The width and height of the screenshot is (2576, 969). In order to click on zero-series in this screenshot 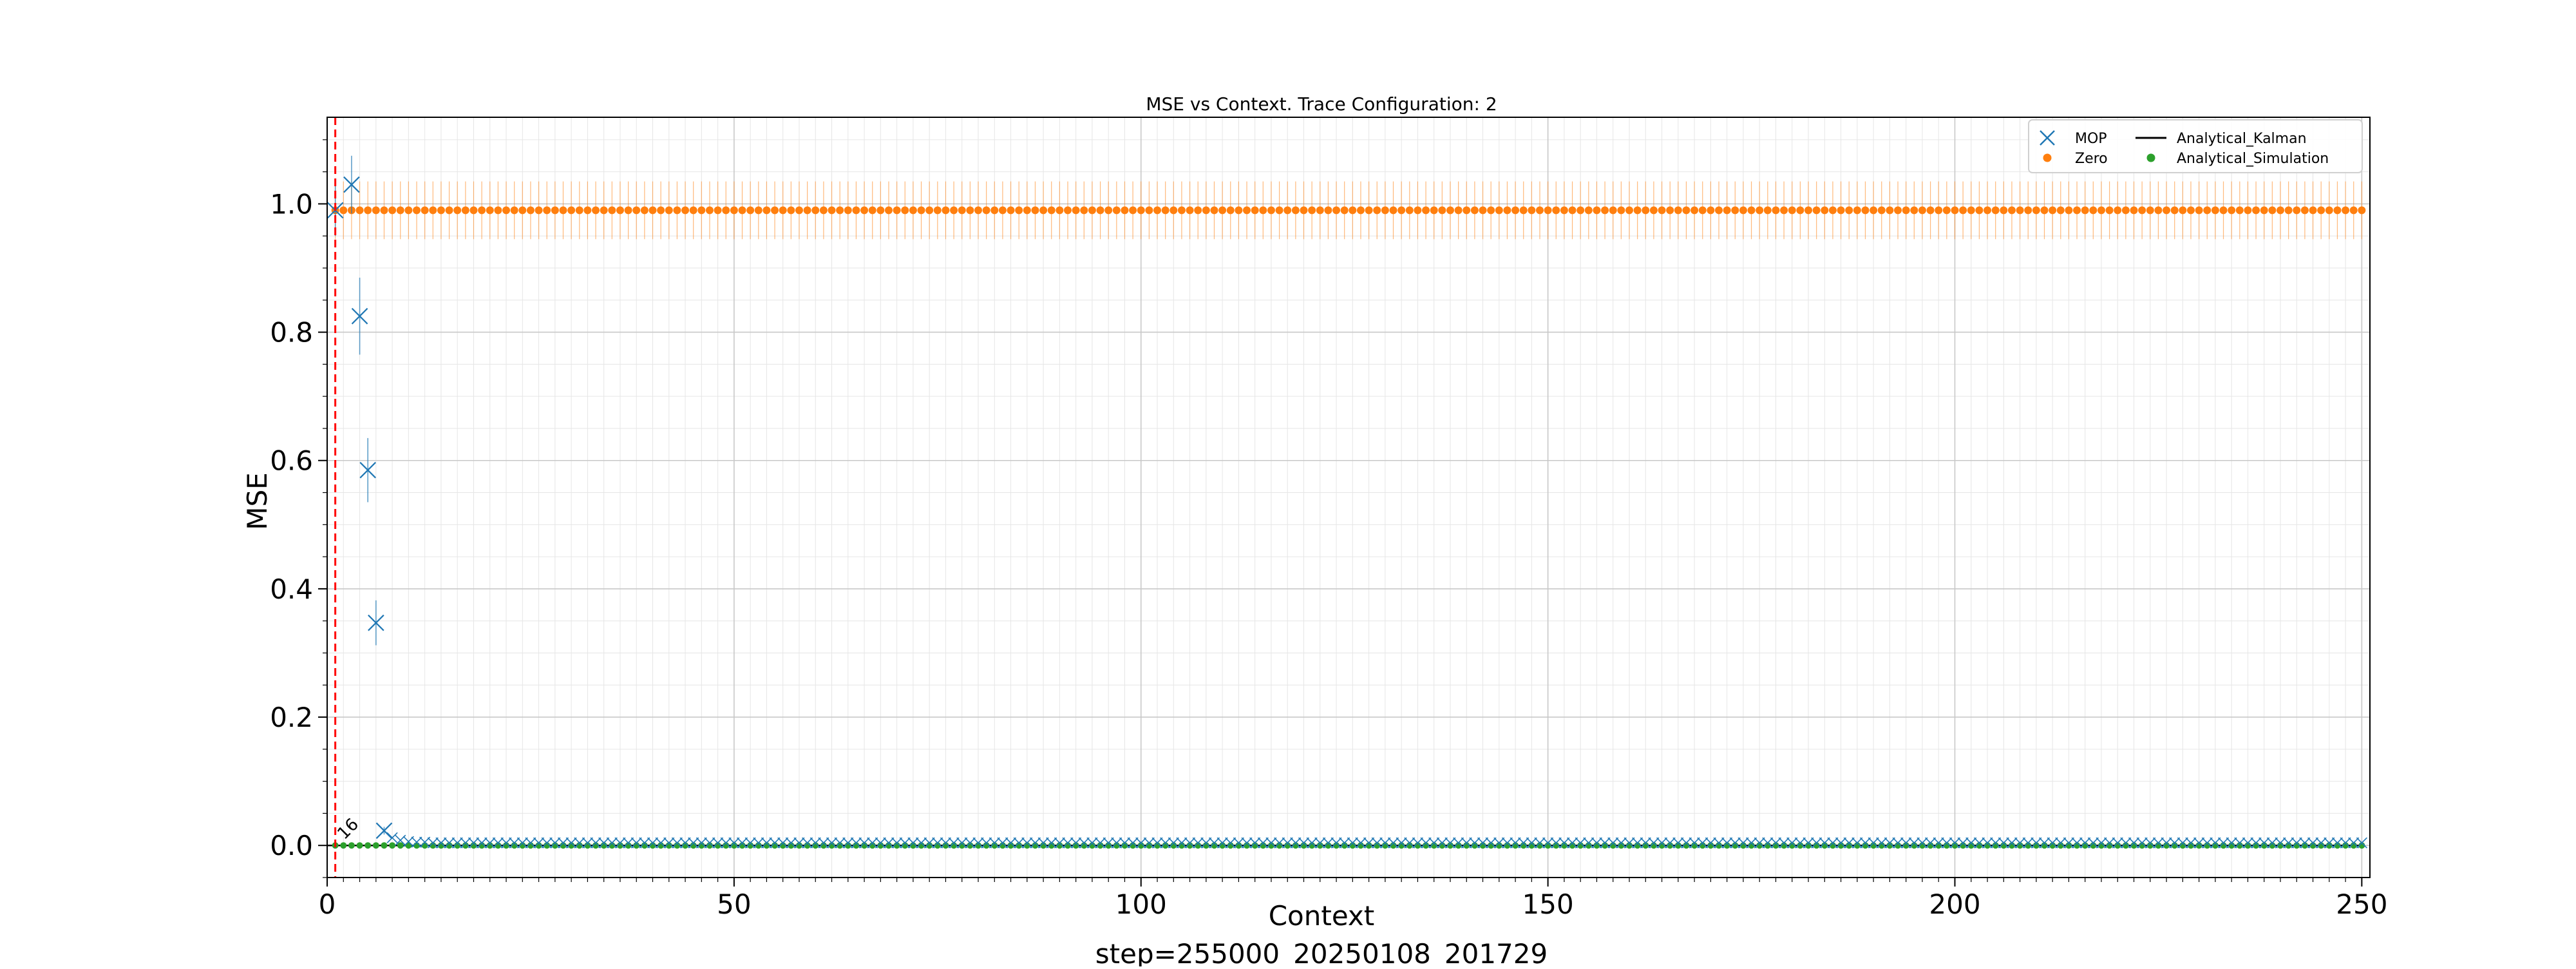, I will do `click(1349, 210)`.